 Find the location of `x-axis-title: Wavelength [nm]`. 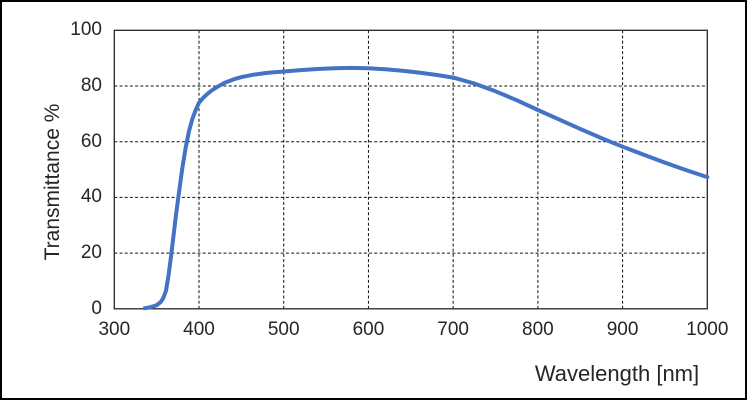

x-axis-title: Wavelength [nm] is located at coordinates (617, 373).